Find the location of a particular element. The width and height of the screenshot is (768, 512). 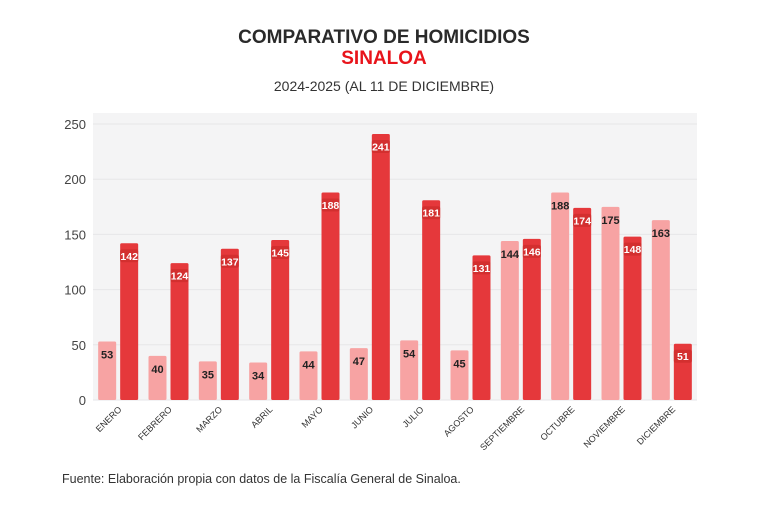

chart-subtitle: SINALOA is located at coordinates (384, 58).